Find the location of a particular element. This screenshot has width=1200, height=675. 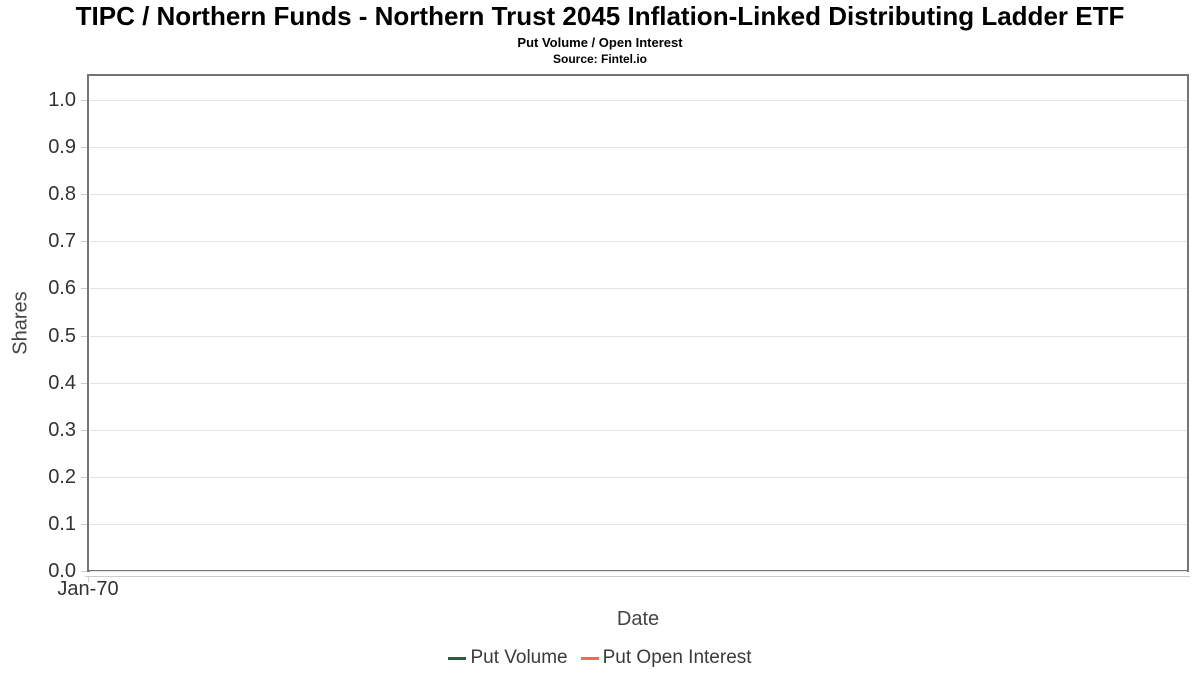

legend-label: Put Volume is located at coordinates (519, 657).